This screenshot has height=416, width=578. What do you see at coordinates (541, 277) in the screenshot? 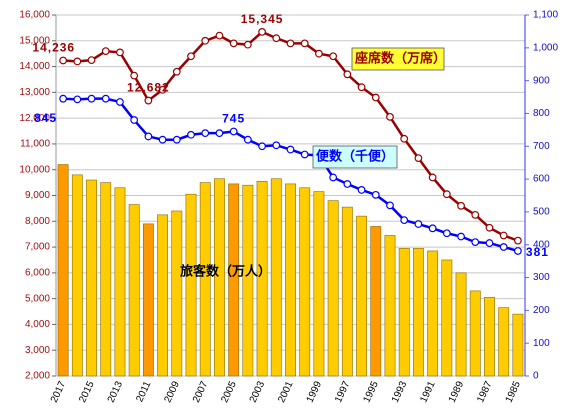
I see `y2-tick-label: 300` at bounding box center [541, 277].